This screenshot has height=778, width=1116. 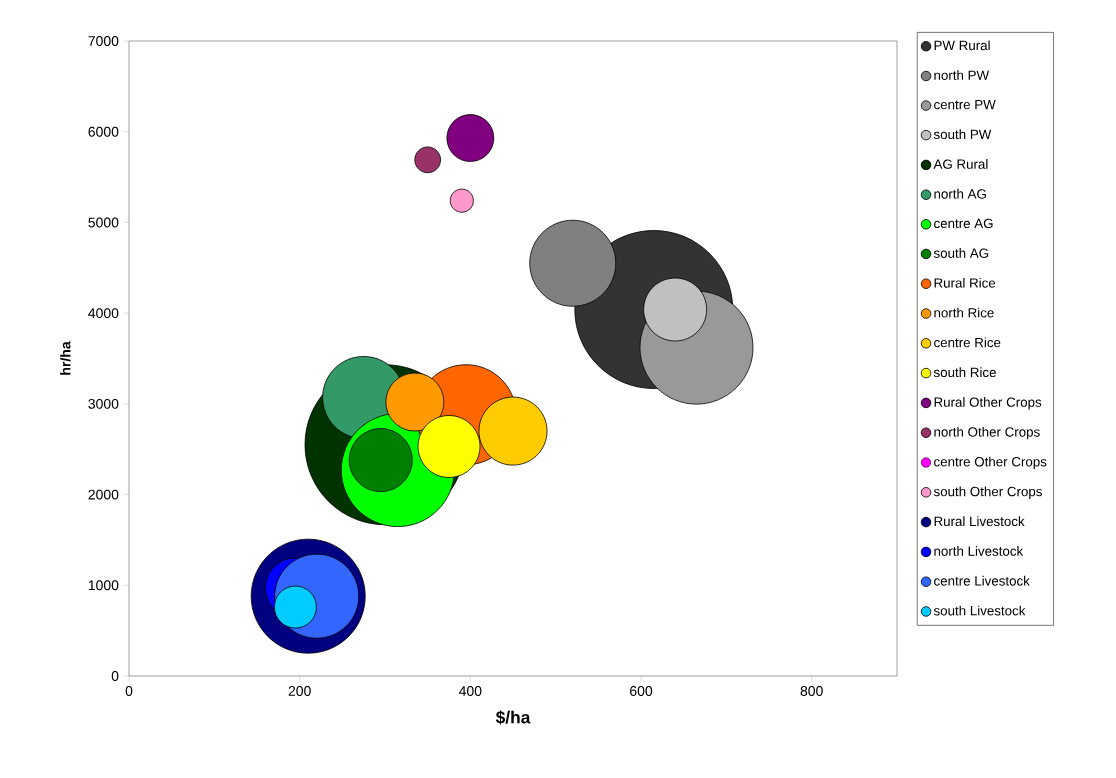 I want to click on y-tick-label: 5000, so click(x=103, y=222).